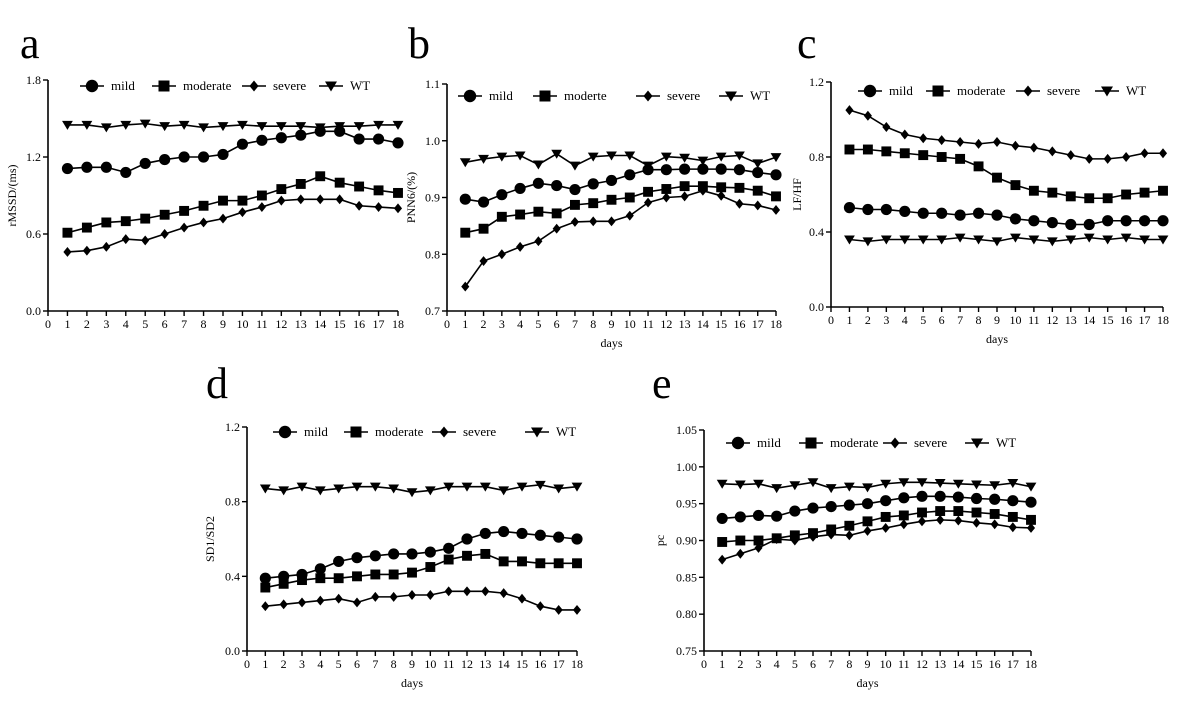 The width and height of the screenshot is (1202, 706). Describe the element at coordinates (467, 664) in the screenshot. I see `x-tick-label: 12` at that location.